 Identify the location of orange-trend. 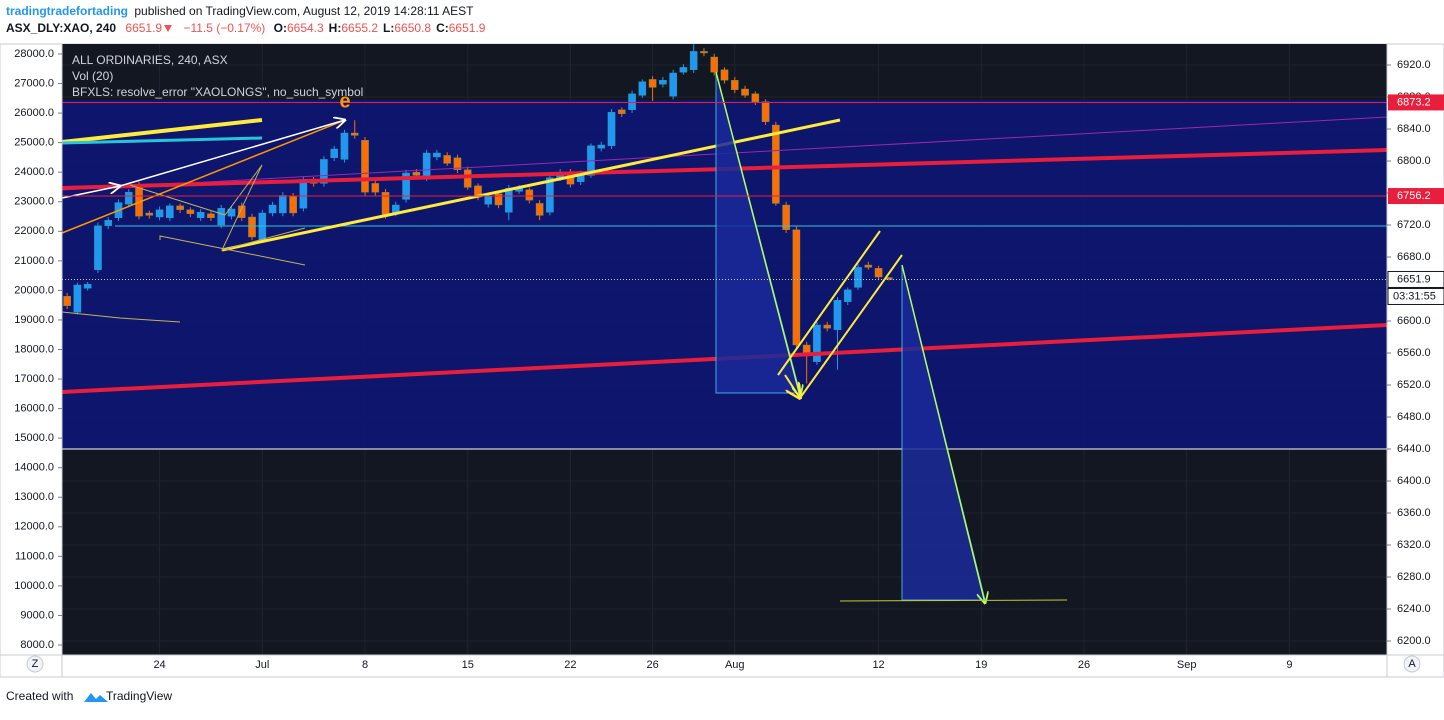
(203, 176).